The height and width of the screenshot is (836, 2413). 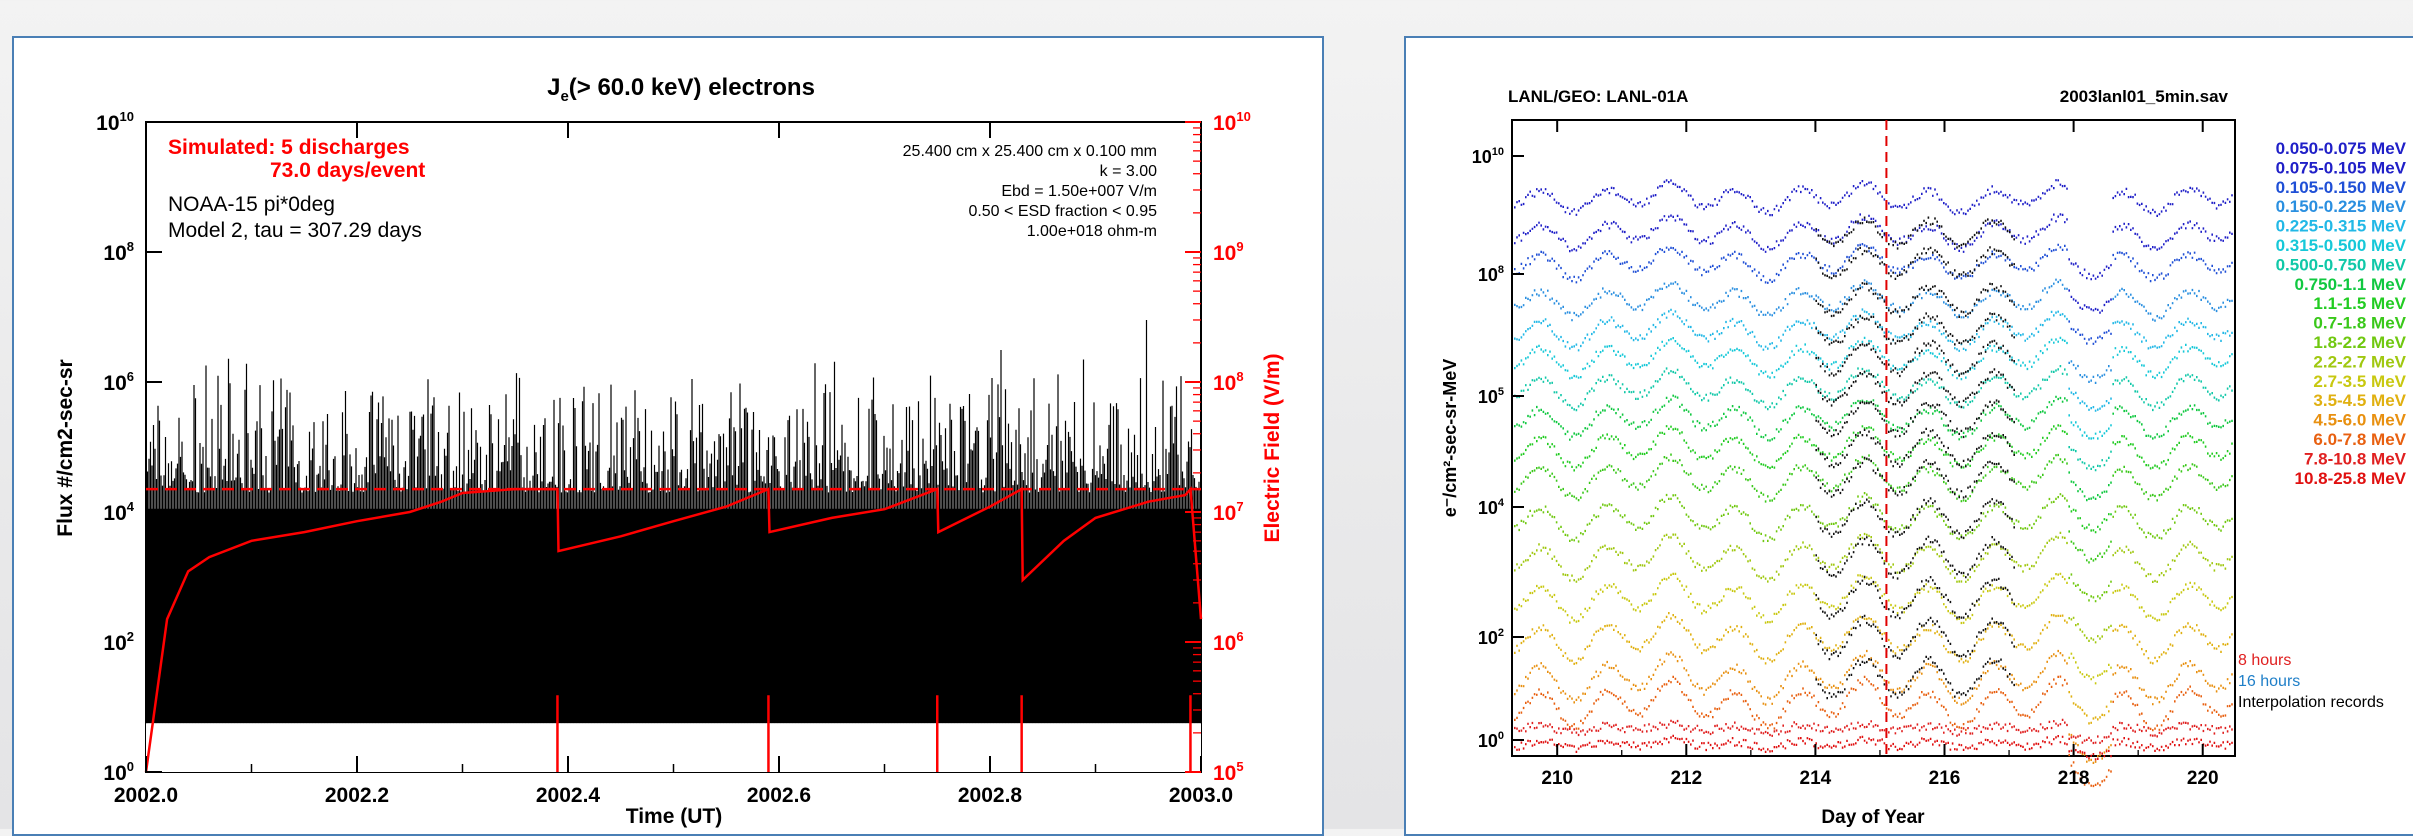 I want to click on legend-item: 10.8-25.8 MeV, so click(x=2350, y=478).